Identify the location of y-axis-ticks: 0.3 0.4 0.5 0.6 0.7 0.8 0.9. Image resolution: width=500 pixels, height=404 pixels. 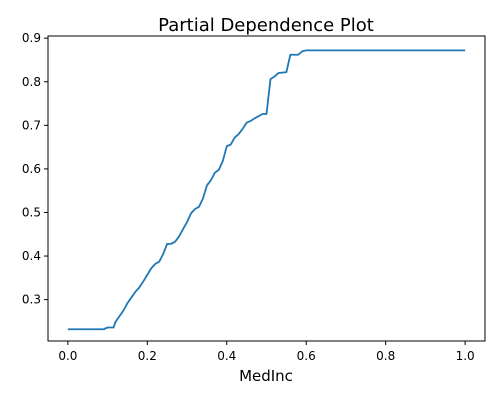
(35, 169).